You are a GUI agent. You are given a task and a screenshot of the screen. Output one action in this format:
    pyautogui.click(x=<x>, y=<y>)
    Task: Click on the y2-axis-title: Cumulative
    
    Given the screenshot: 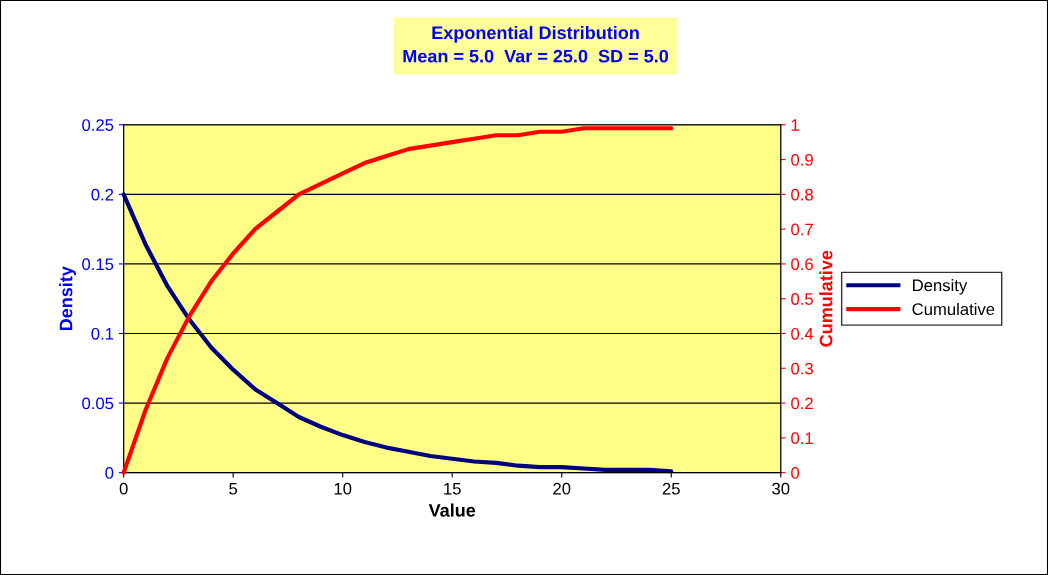 What is the action you would take?
    pyautogui.click(x=826, y=298)
    